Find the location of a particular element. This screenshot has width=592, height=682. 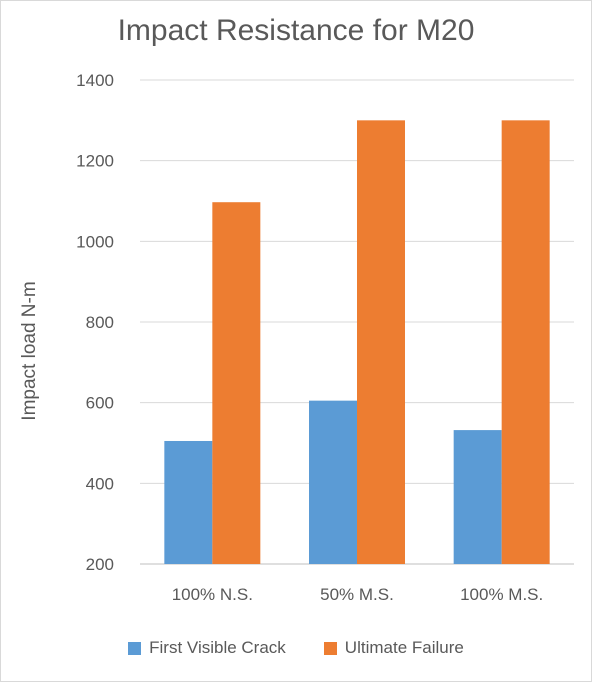

y-tick-label-200: 200 is located at coordinates (100, 564).